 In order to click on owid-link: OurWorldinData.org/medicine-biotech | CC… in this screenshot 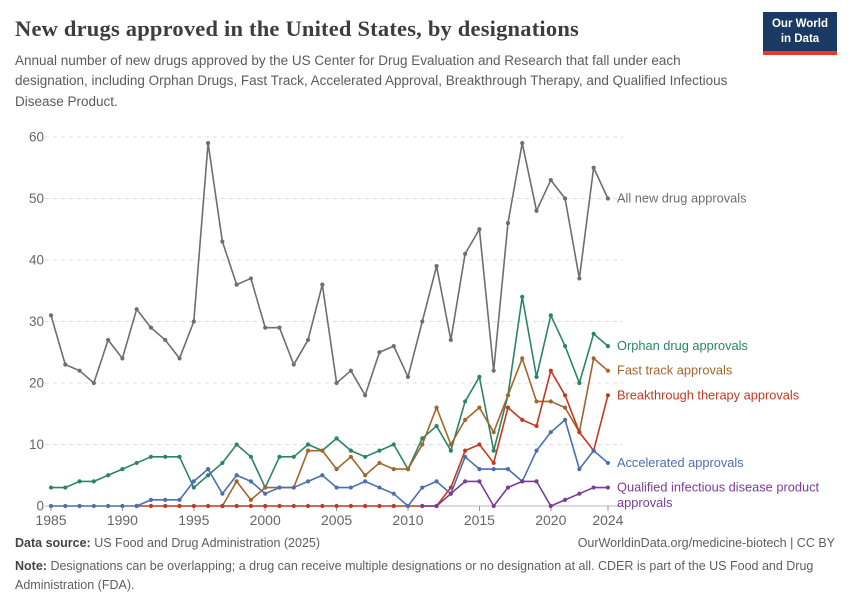, I will do `click(706, 542)`.